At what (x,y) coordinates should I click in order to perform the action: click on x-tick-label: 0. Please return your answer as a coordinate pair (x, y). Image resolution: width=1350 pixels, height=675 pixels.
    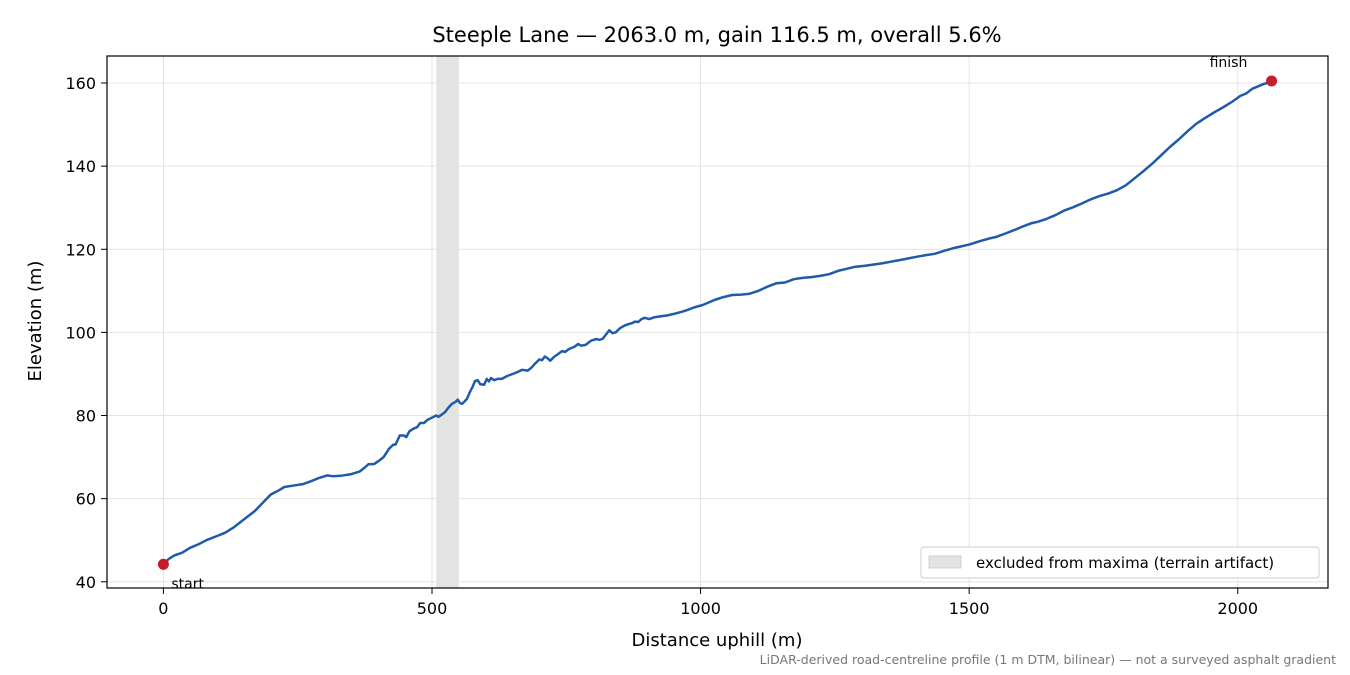
    Looking at the image, I should click on (163, 608).